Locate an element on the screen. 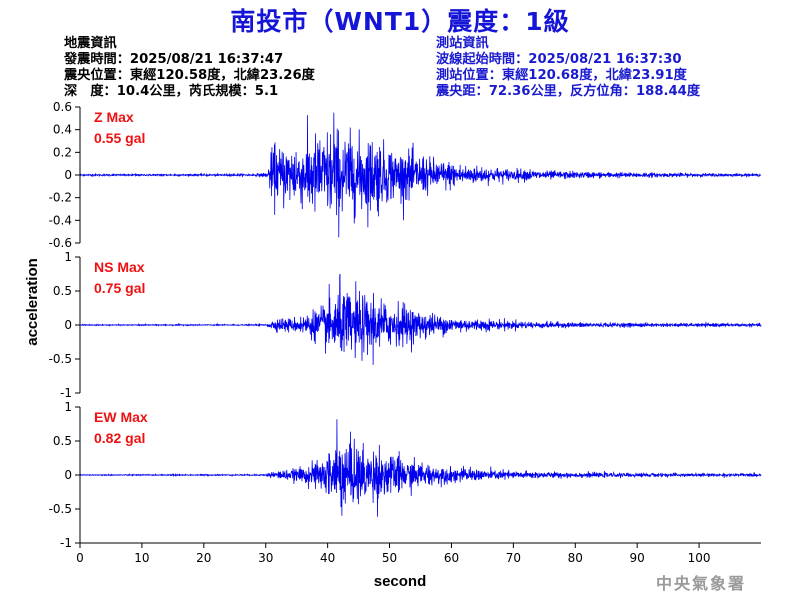 This screenshot has height=600, width=800. x-tick-label: 70 is located at coordinates (513, 558).